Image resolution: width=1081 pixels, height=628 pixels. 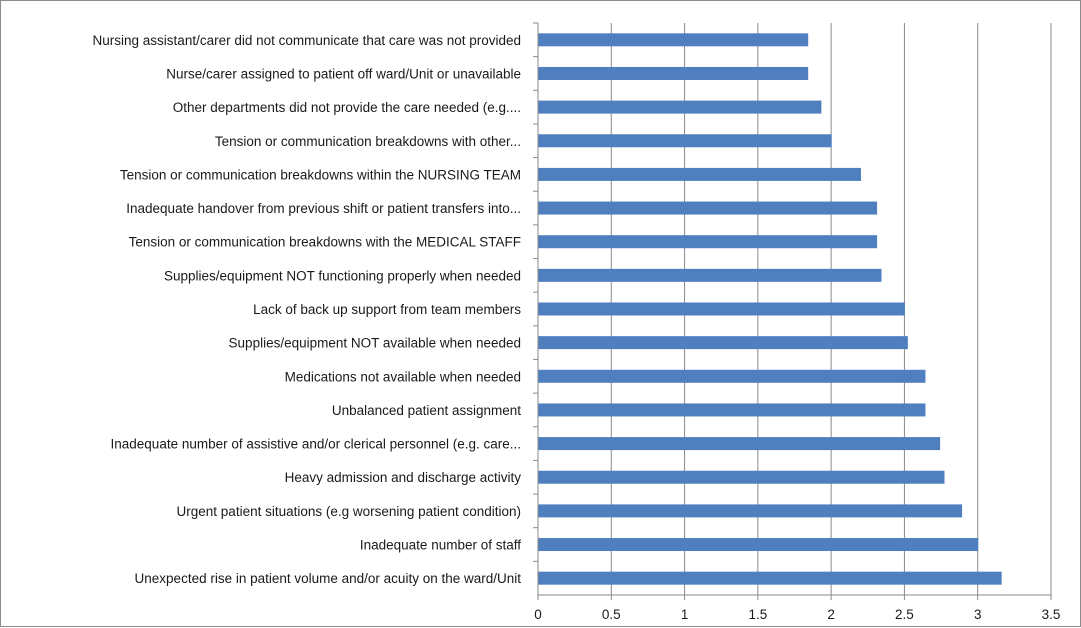 I want to click on category-label: Unbalanced patient assignment, so click(x=426, y=410).